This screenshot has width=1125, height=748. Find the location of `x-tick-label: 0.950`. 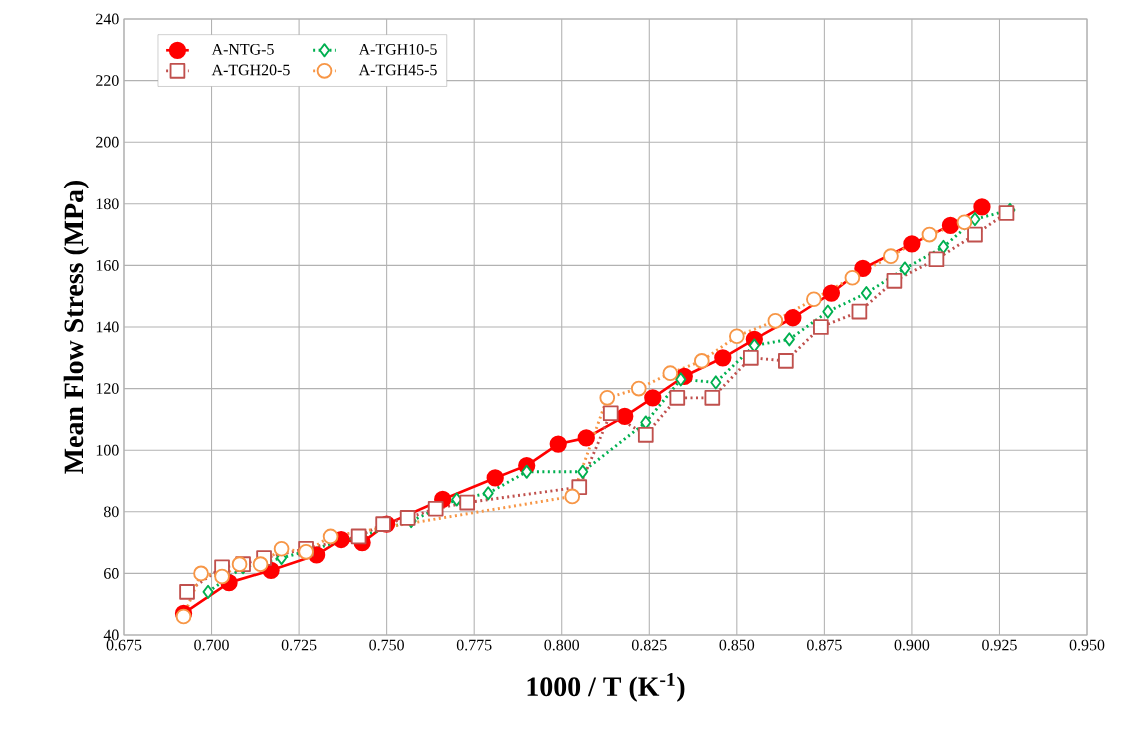

x-tick-label: 0.950 is located at coordinates (1087, 645).